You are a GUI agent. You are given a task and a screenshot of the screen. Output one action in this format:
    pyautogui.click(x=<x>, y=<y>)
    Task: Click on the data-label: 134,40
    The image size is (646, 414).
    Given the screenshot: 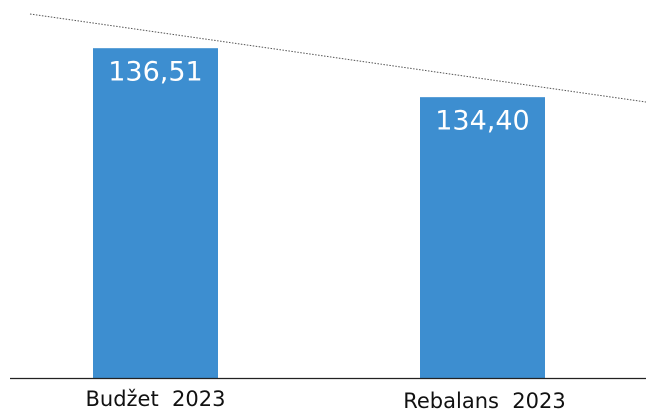 What is the action you would take?
    pyautogui.click(x=482, y=121)
    